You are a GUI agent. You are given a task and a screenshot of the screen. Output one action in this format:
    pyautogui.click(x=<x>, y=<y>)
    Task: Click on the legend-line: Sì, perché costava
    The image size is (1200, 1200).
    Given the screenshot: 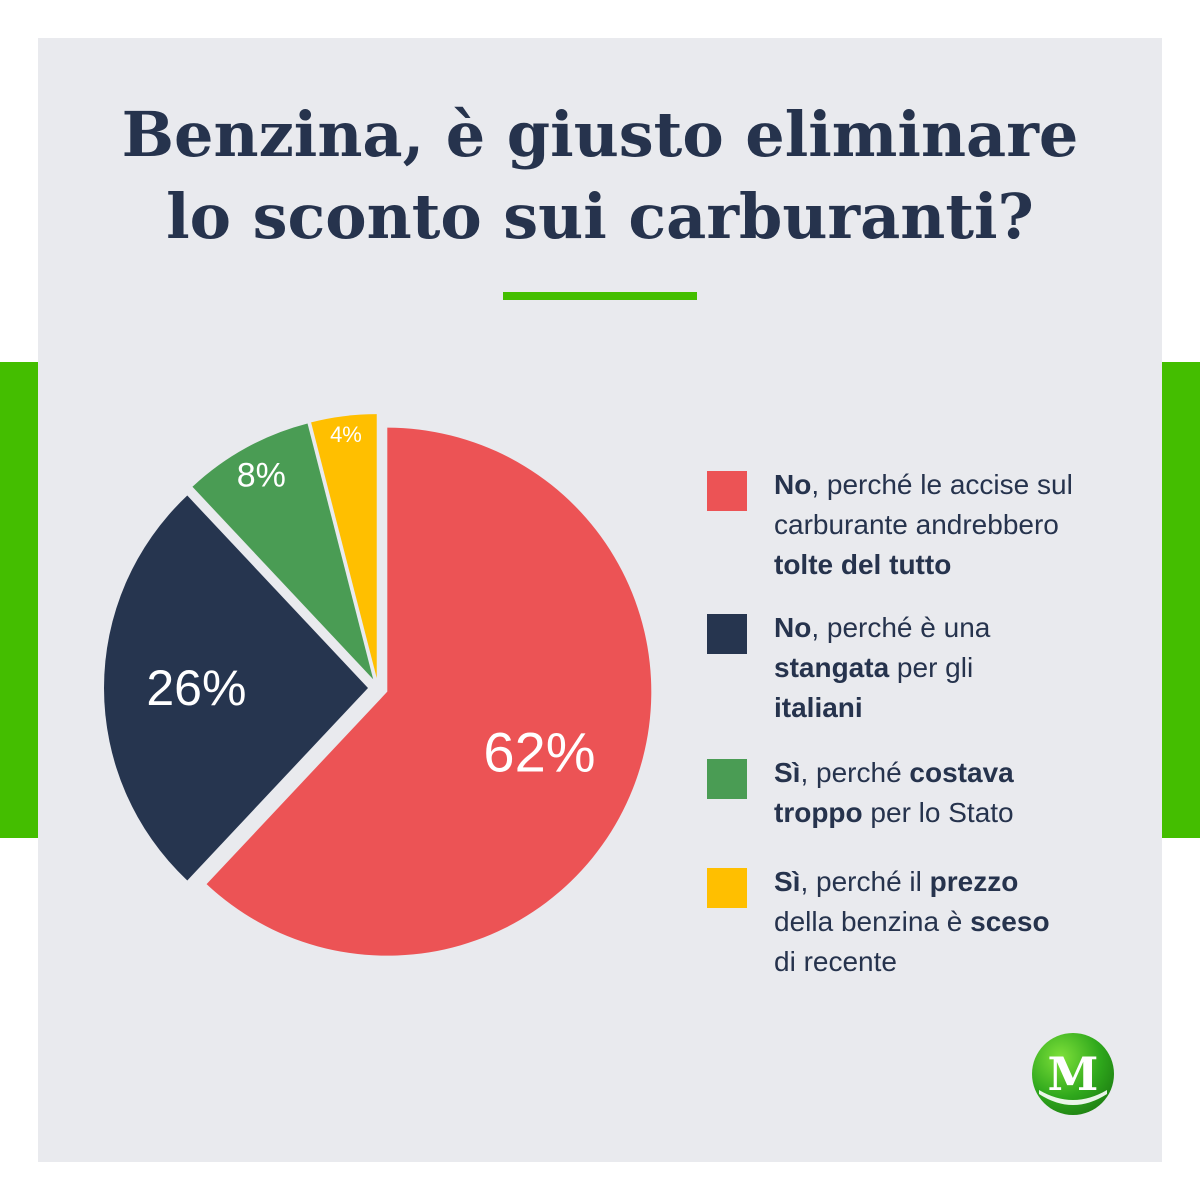 What is the action you would take?
    pyautogui.click(x=964, y=773)
    